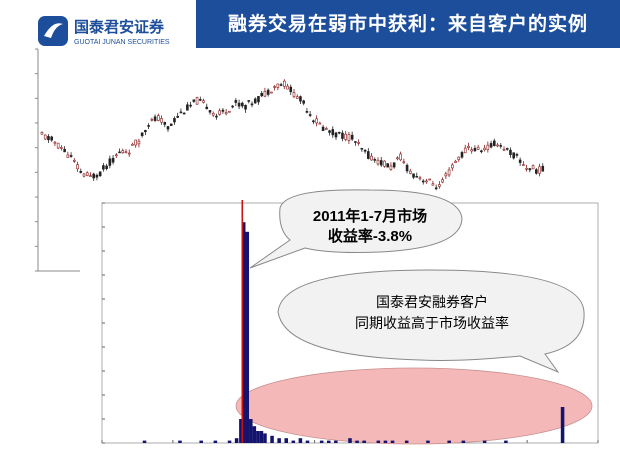 The height and width of the screenshot is (465, 620). I want to click on company-logo: 国泰君安证券 GUOTAI JUNAN SECURITIES, so click(104, 31).